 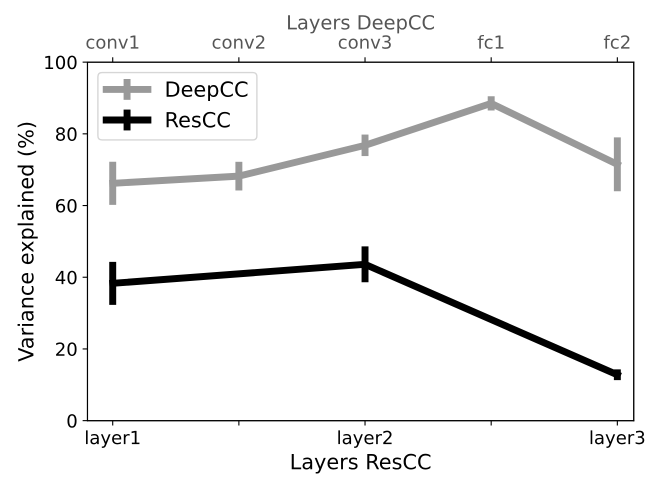 I want to click on text: conv3, so click(x=364, y=42).